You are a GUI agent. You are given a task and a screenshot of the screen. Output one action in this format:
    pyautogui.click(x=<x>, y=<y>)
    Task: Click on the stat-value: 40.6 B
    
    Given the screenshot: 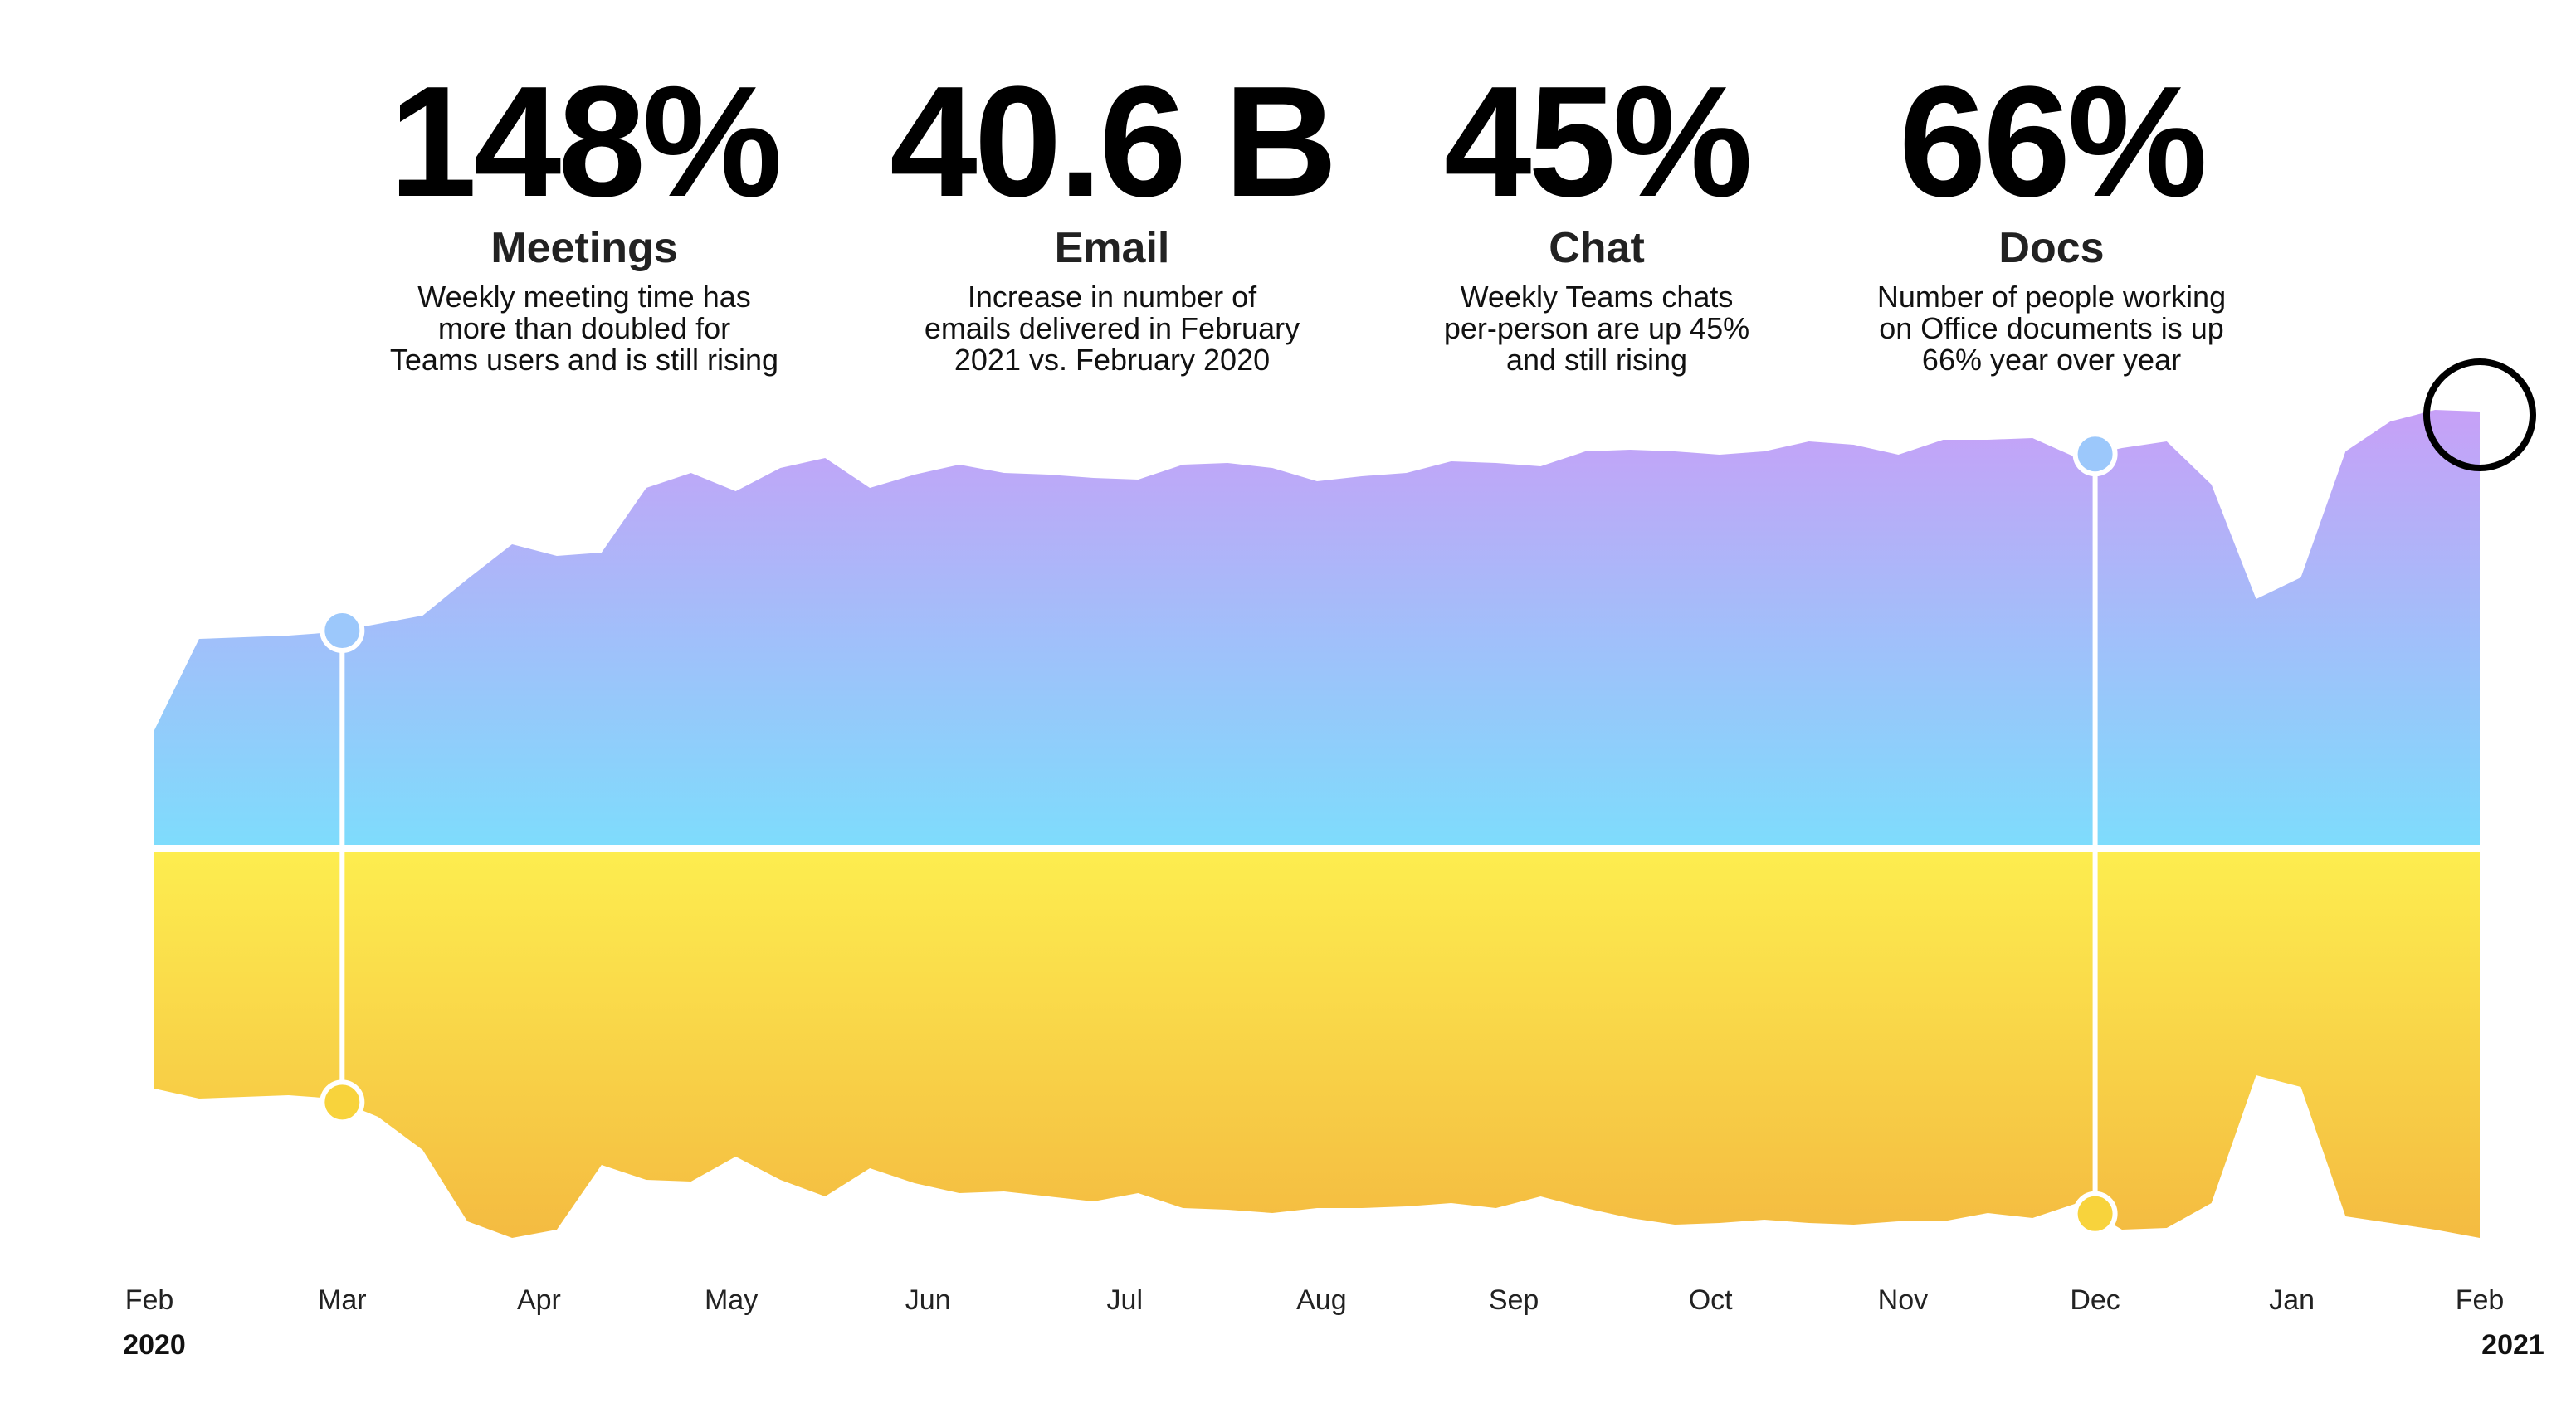 What is the action you would take?
    pyautogui.click(x=1112, y=142)
    